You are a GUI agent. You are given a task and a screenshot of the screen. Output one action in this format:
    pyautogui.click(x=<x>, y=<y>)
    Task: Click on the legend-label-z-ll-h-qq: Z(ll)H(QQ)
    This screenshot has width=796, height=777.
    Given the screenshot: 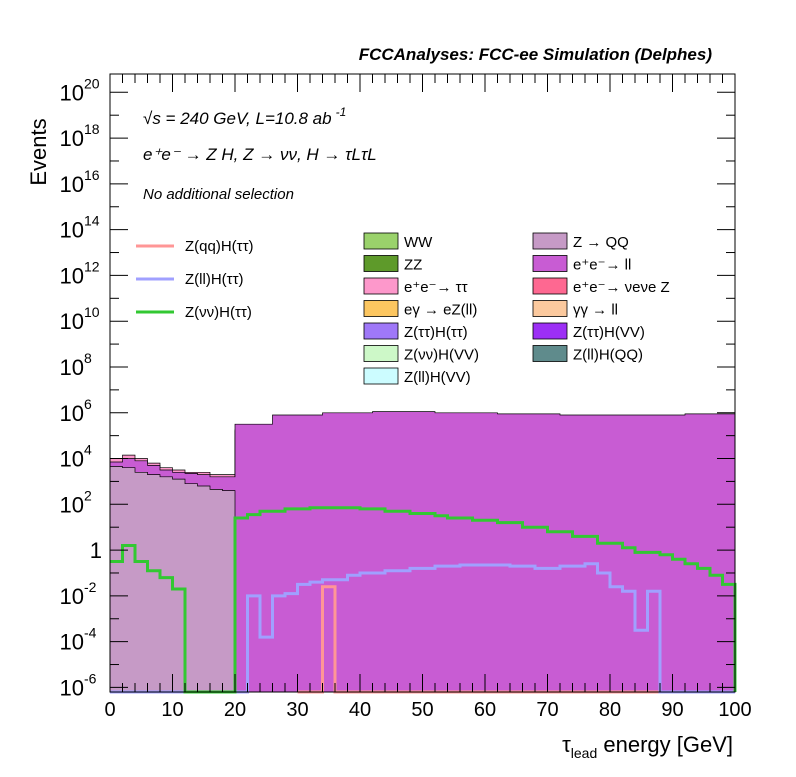 What is the action you would take?
    pyautogui.click(x=608, y=355)
    